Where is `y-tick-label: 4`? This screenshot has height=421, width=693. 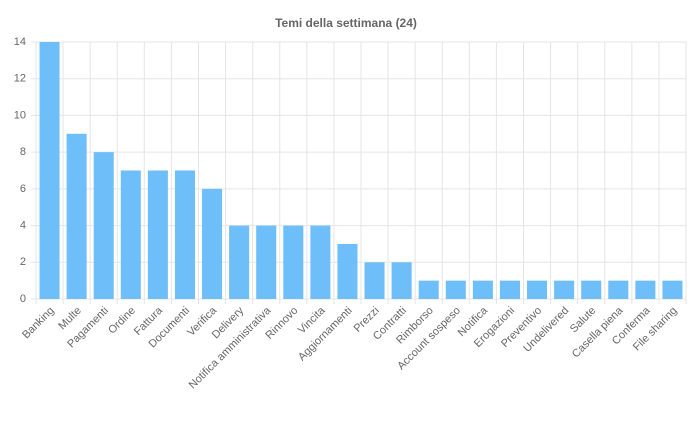
y-tick-label: 4 is located at coordinates (23, 225).